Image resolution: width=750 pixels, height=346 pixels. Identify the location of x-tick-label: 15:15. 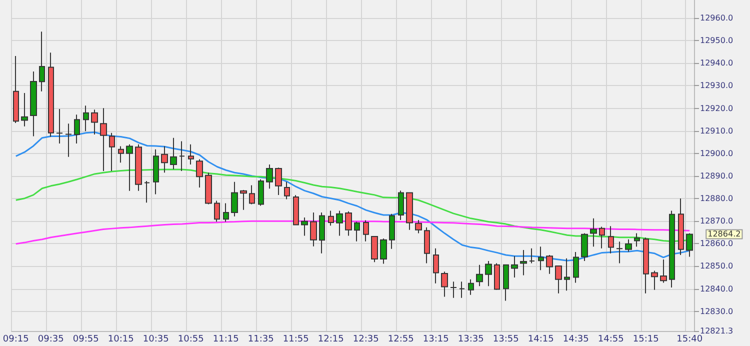
(645, 339).